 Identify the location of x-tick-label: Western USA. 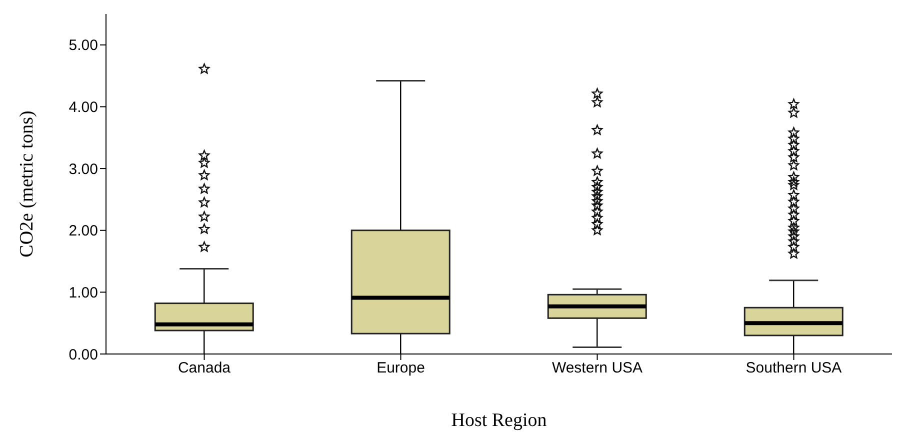
(597, 368).